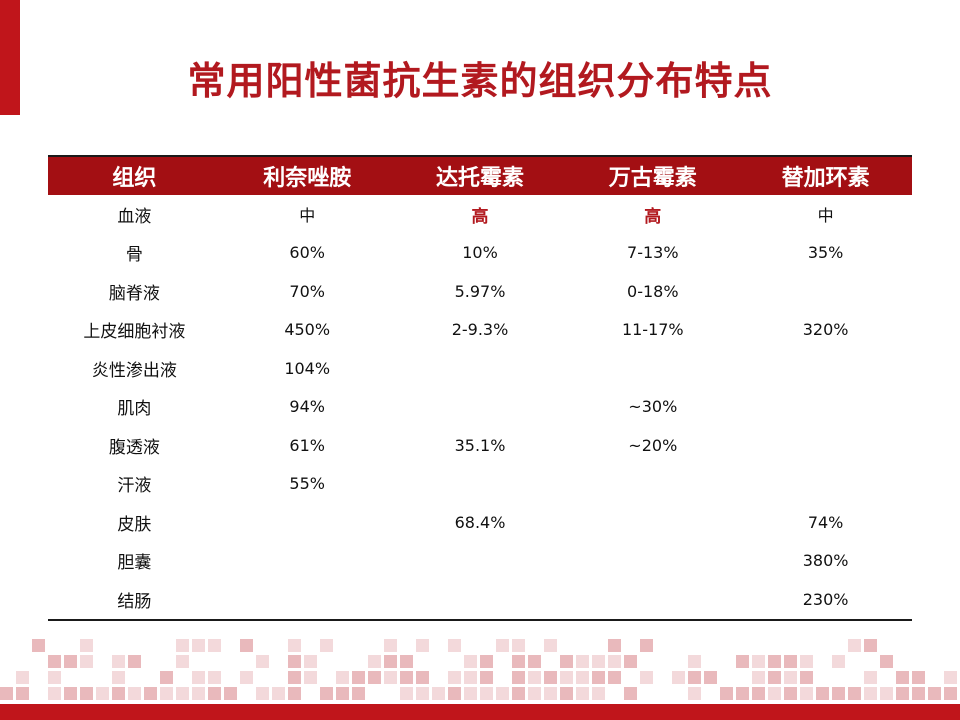 The height and width of the screenshot is (720, 960). I want to click on table-row: 骨 60% 10% 7-13% 35%, so click(480, 253).